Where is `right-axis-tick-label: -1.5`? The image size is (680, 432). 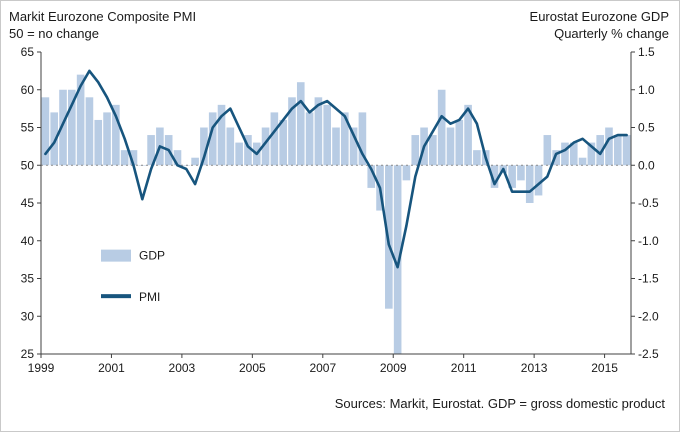 right-axis-tick-label: -1.5 is located at coordinates (648, 279).